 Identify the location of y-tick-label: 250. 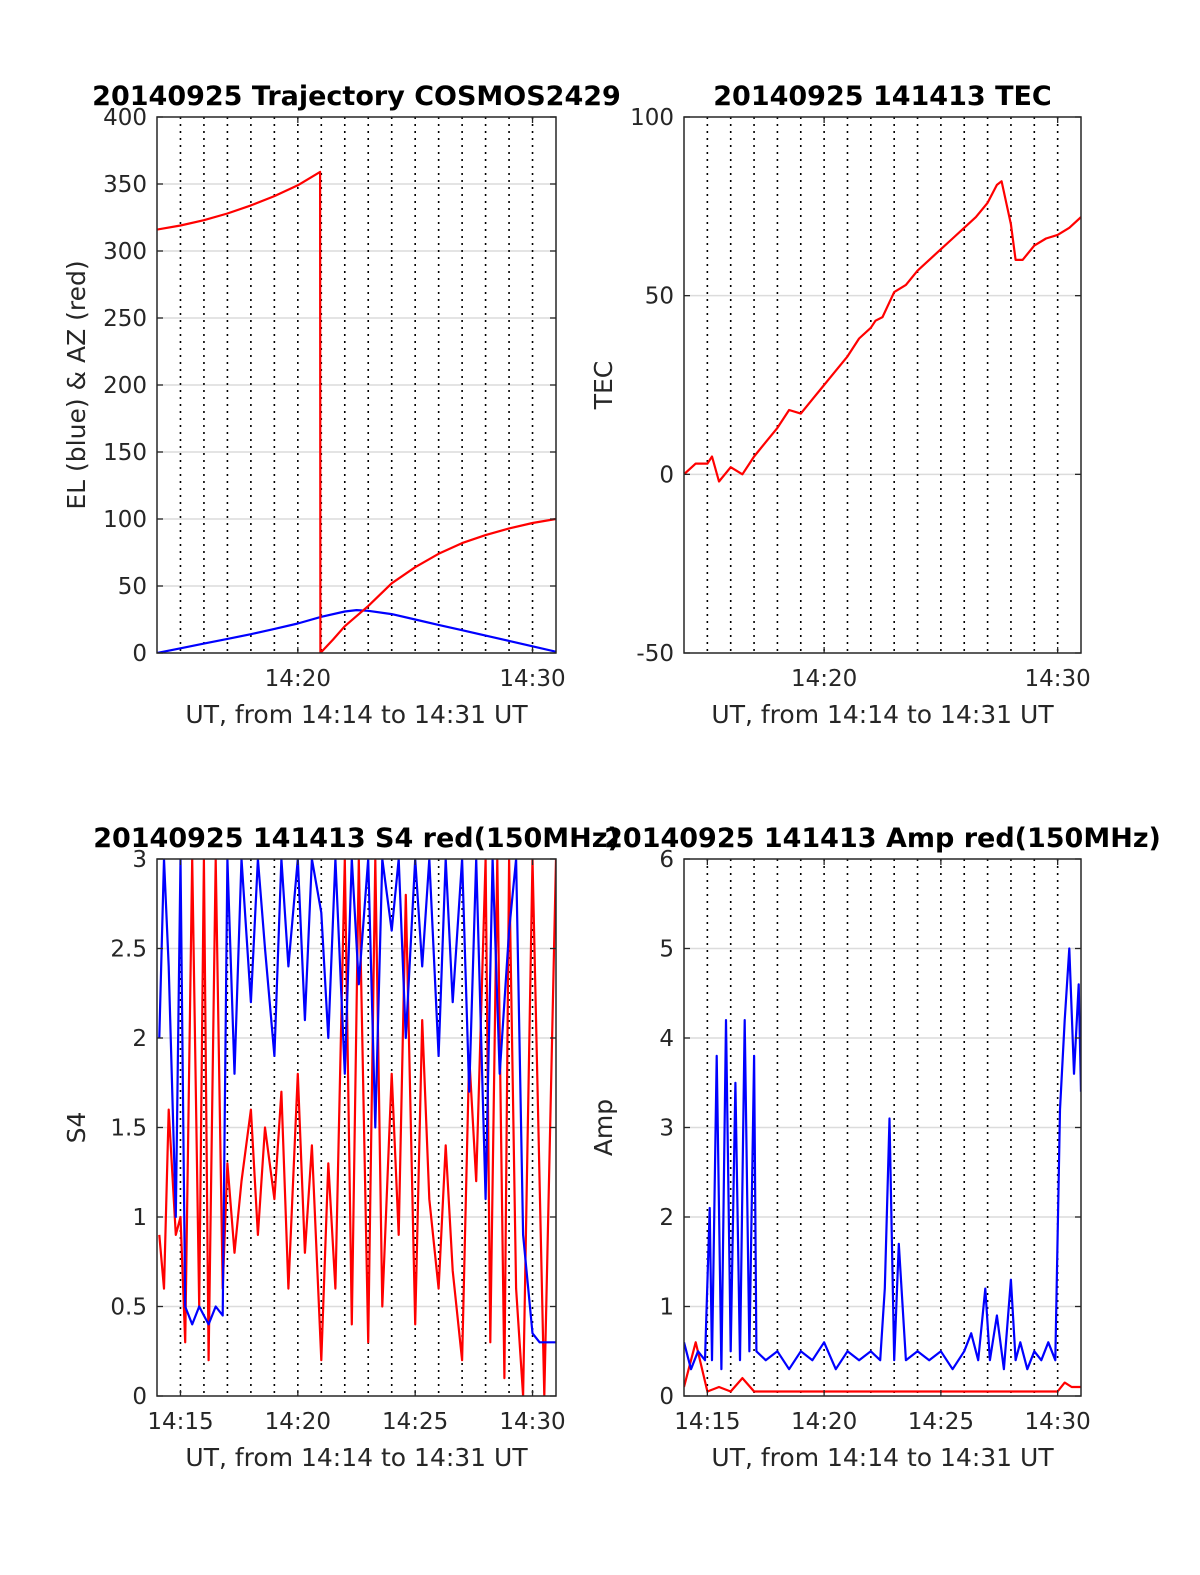
(125, 319).